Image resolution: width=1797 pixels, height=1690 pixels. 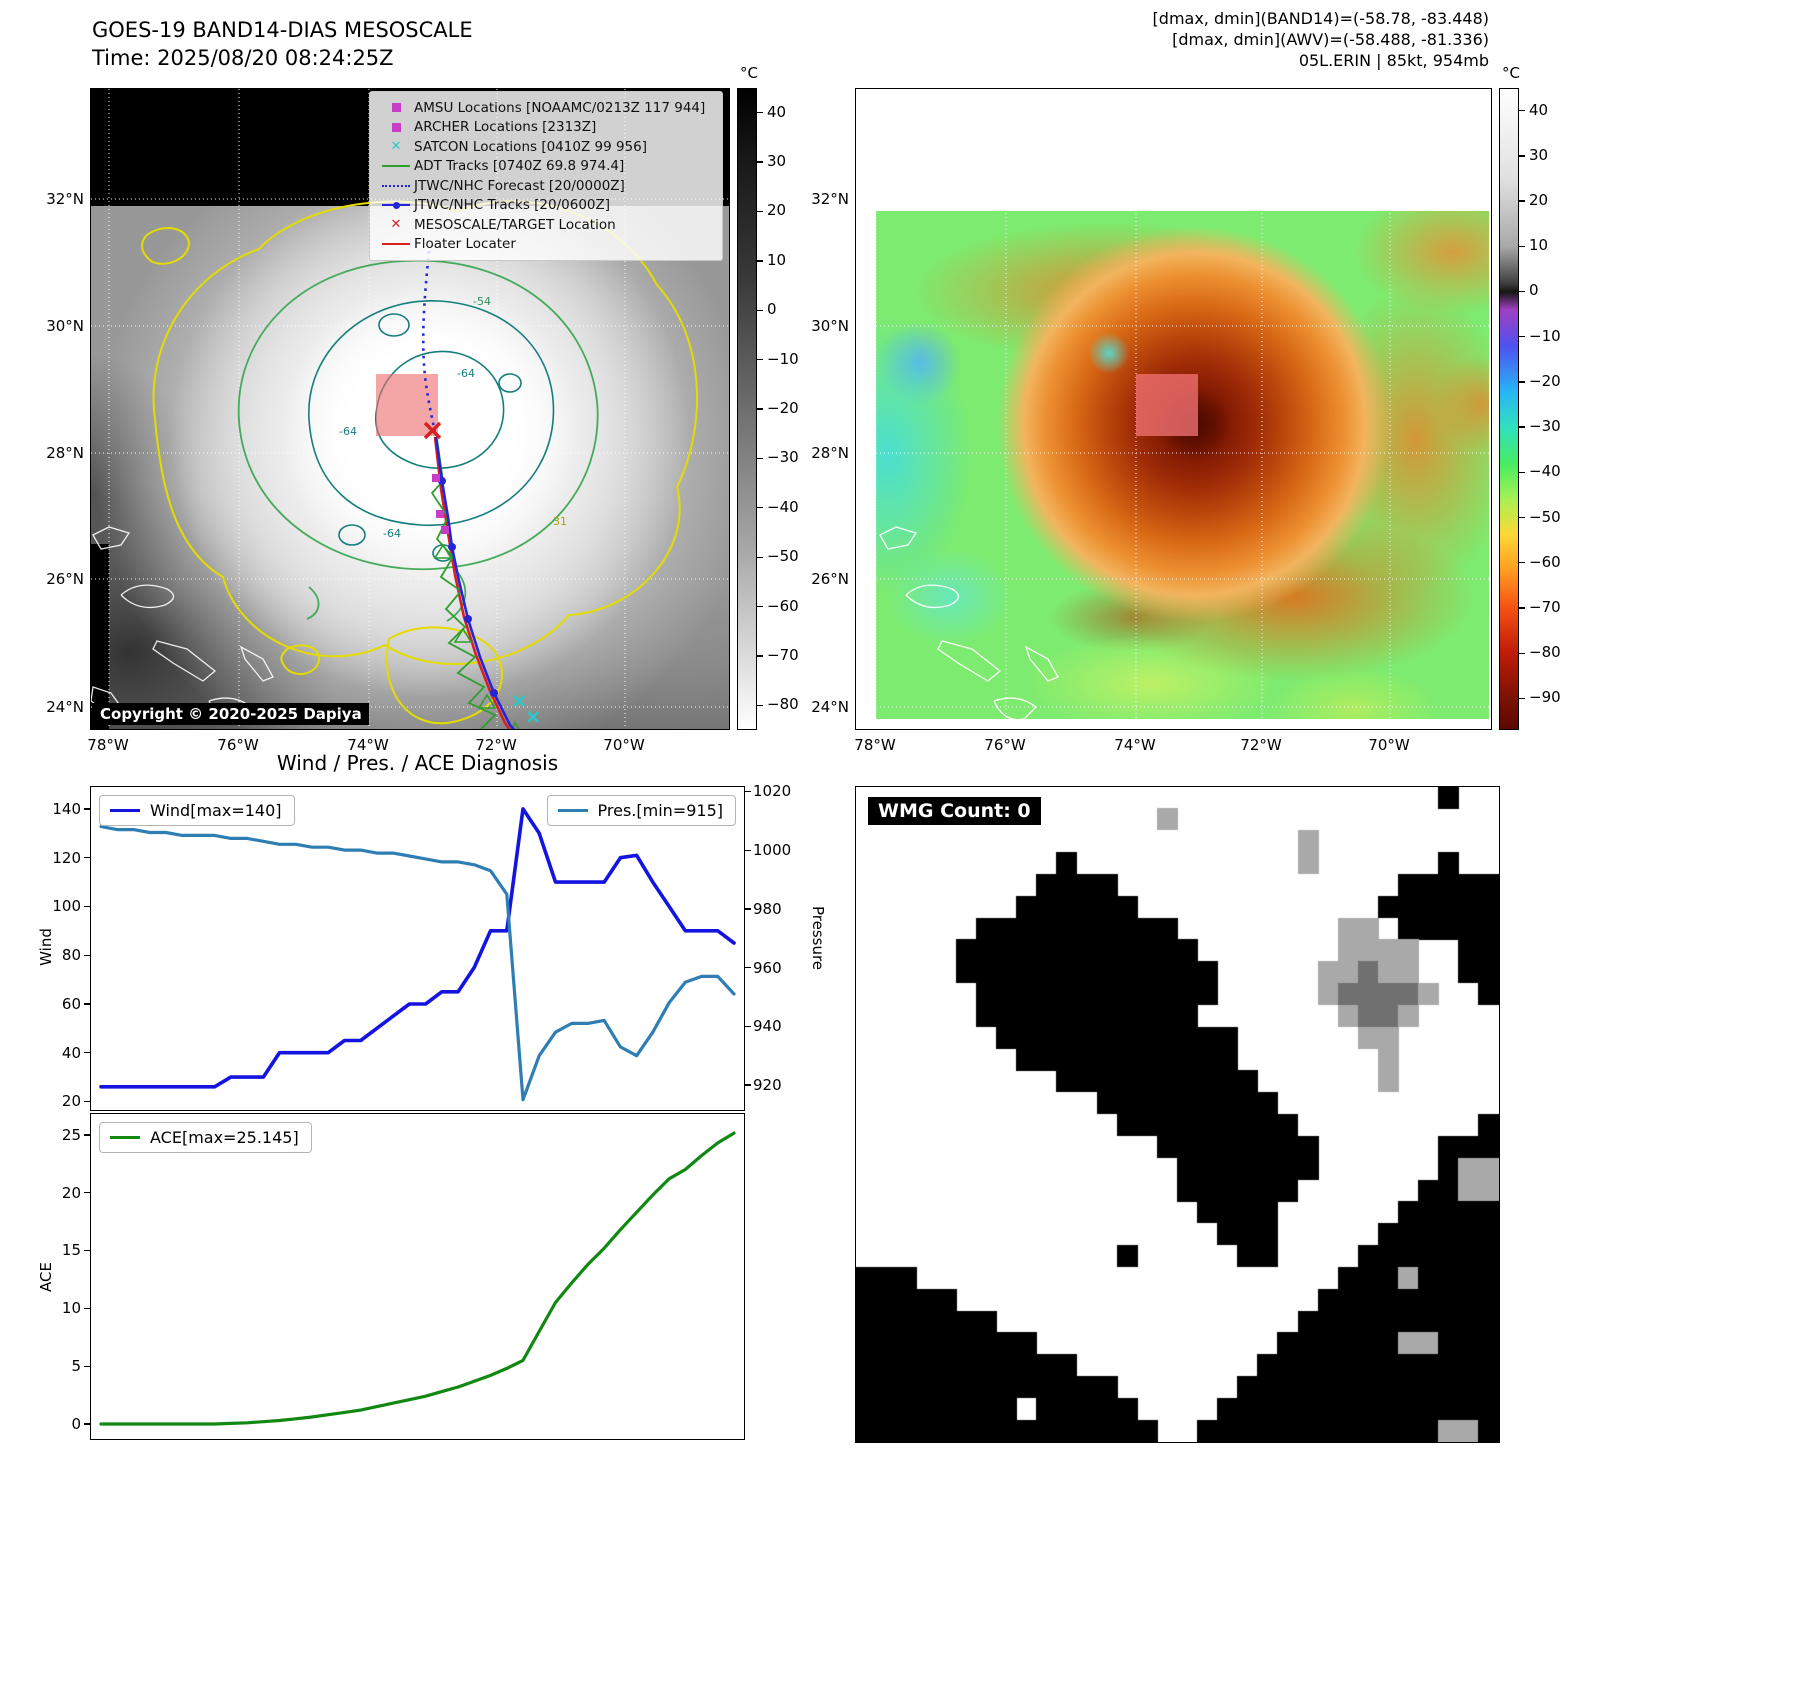 What do you see at coordinates (417, 1278) in the screenshot?
I see `chart-plot-area` at bounding box center [417, 1278].